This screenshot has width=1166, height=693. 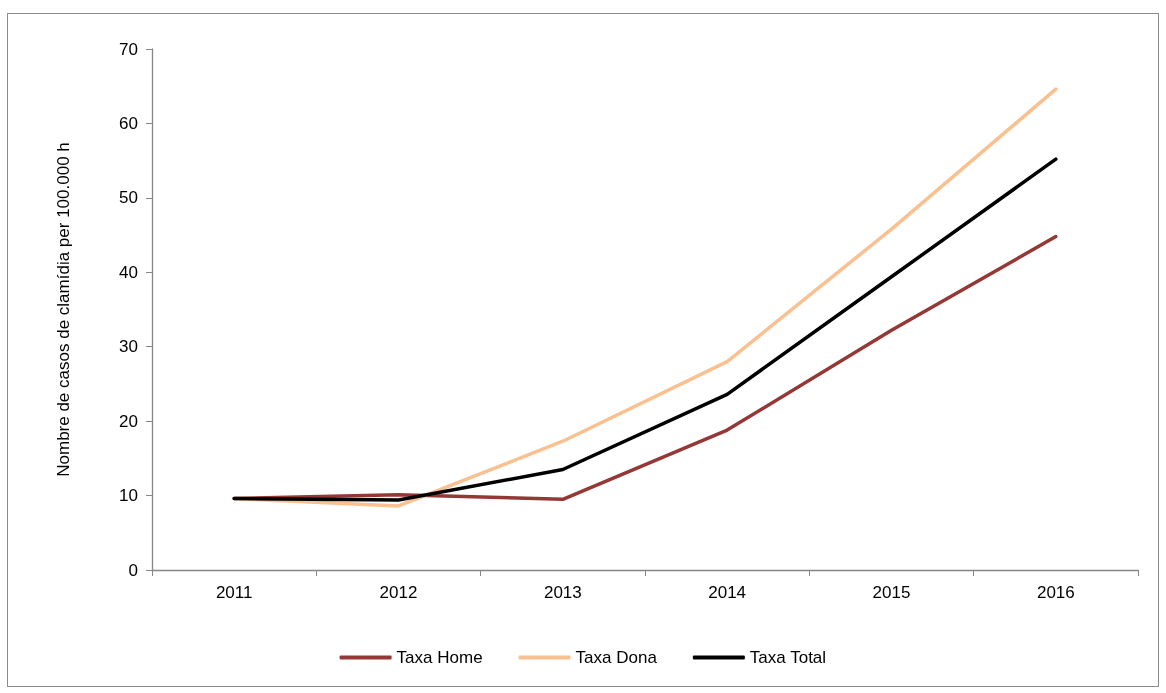 I want to click on y-tick-label: 10, so click(x=128, y=496).